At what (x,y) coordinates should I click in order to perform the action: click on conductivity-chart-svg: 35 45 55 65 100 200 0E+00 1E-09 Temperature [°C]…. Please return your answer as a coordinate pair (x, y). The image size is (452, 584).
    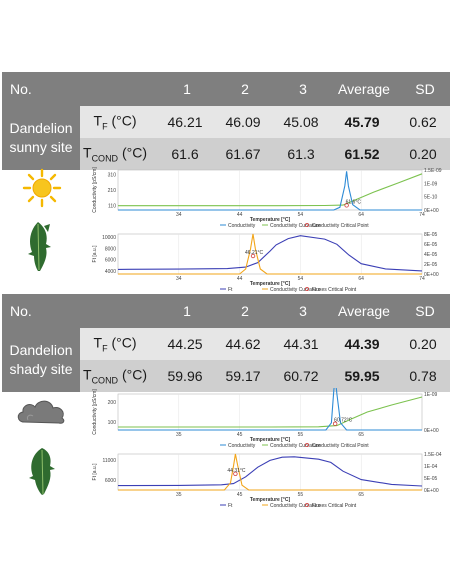
    Looking at the image, I should click on (265, 418).